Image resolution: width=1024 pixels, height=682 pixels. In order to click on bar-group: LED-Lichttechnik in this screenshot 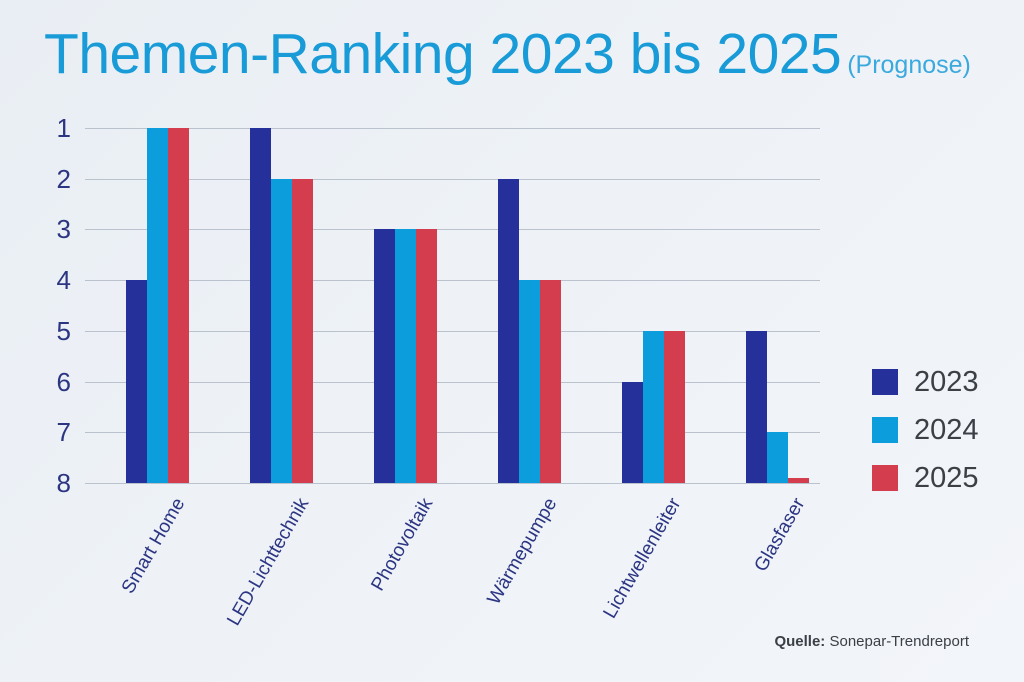, I will do `click(268, 378)`.